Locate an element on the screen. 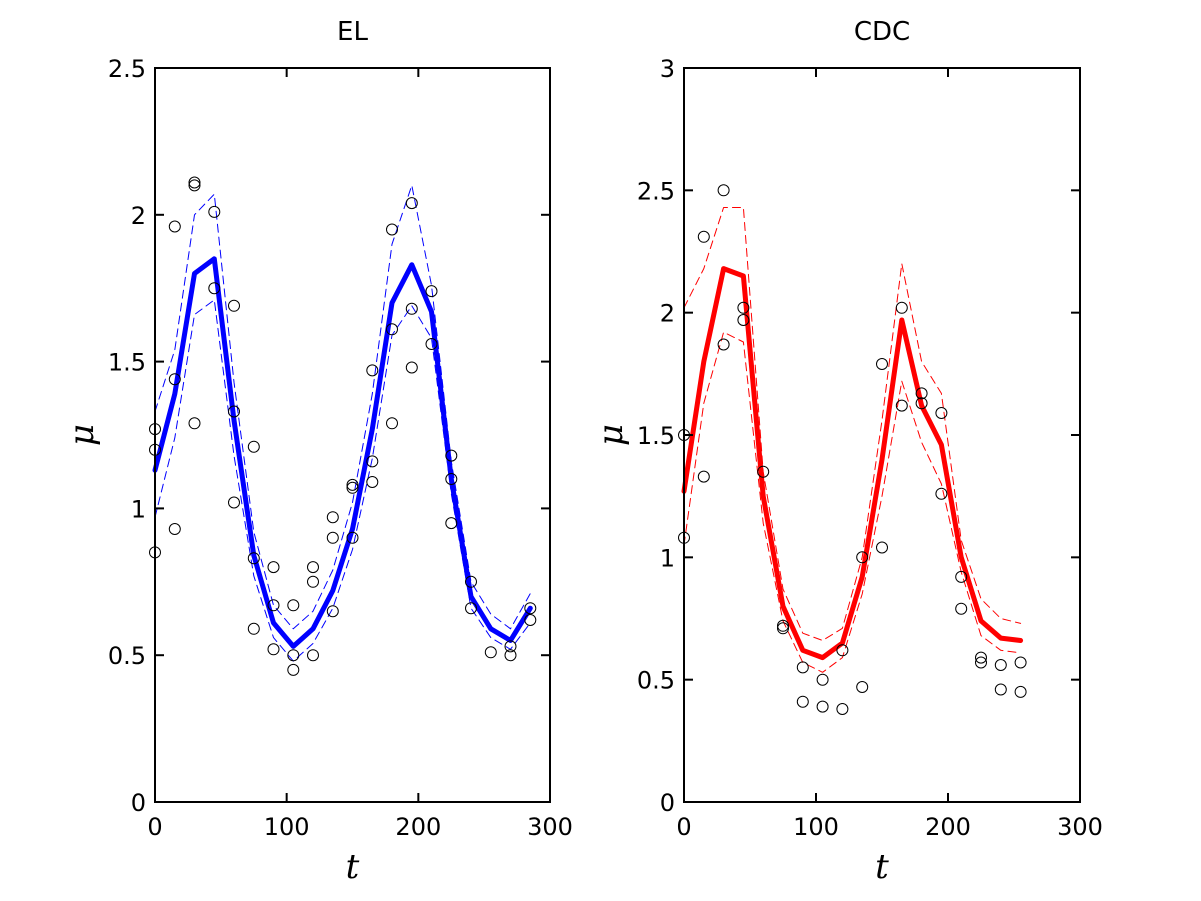 This screenshot has width=1201, height=901. cdc-y-tick-label: 3 is located at coordinates (667, 69).